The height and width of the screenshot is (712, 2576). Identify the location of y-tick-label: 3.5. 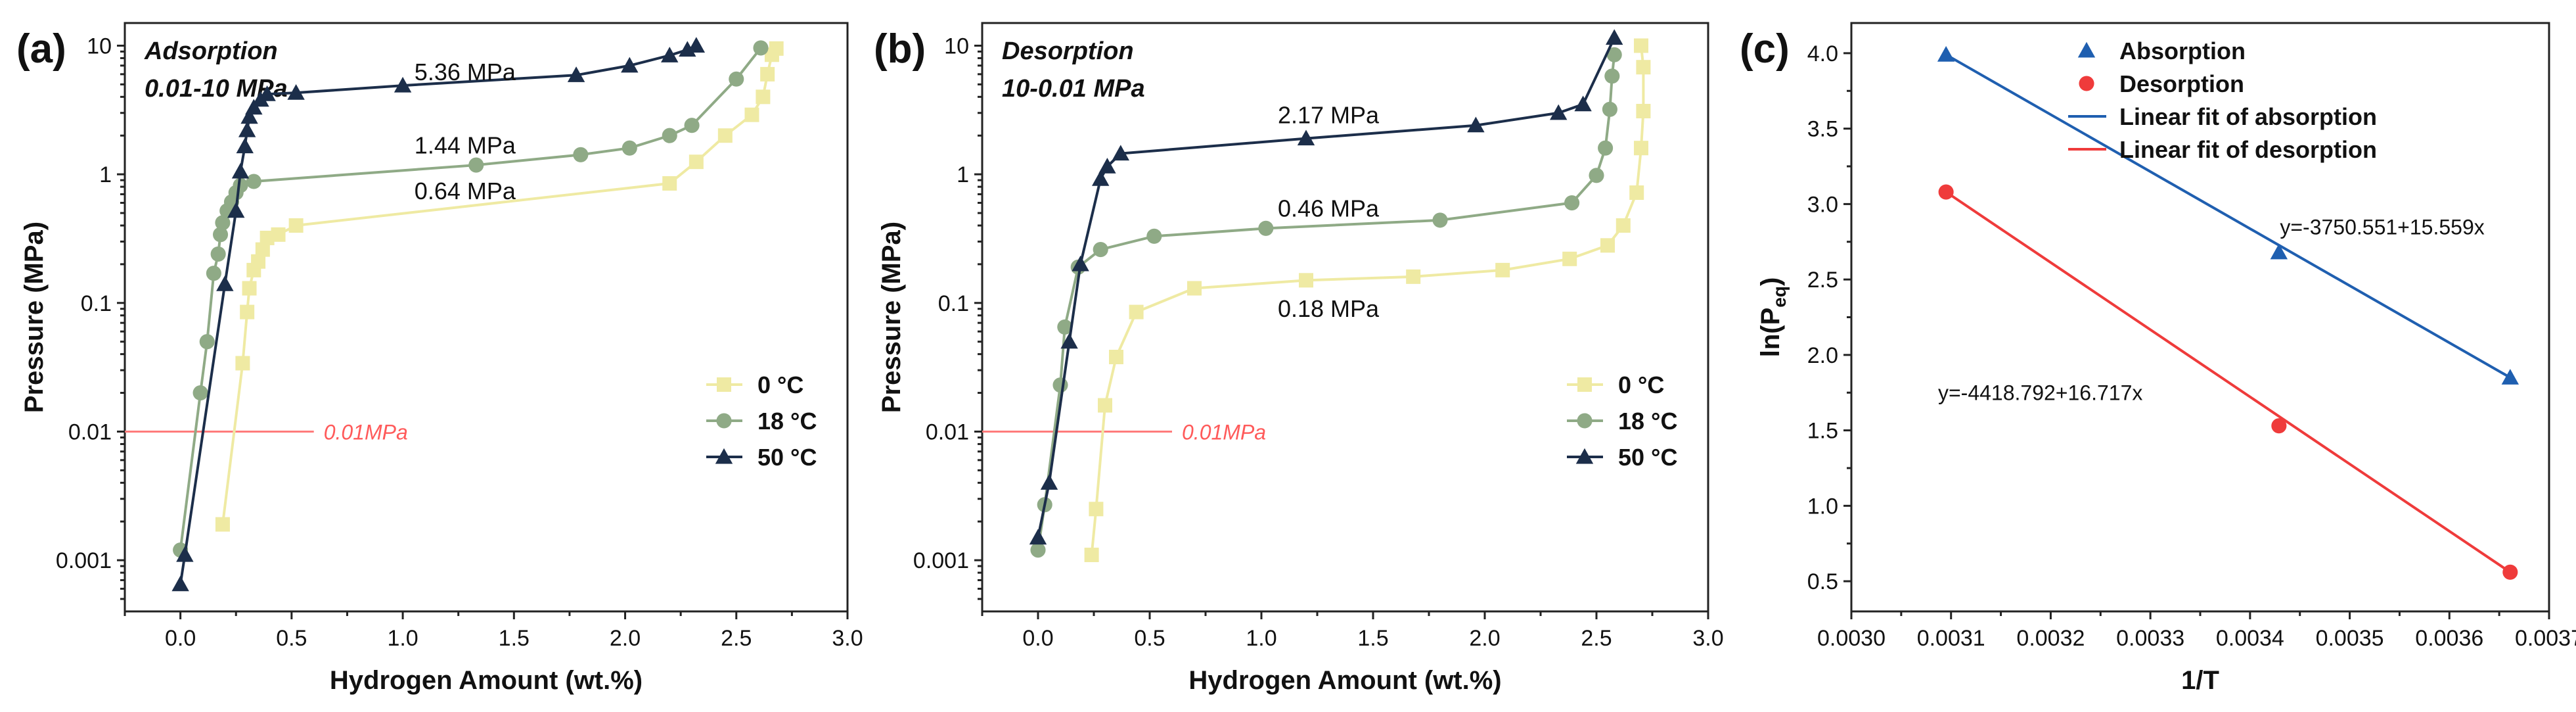
(1822, 129).